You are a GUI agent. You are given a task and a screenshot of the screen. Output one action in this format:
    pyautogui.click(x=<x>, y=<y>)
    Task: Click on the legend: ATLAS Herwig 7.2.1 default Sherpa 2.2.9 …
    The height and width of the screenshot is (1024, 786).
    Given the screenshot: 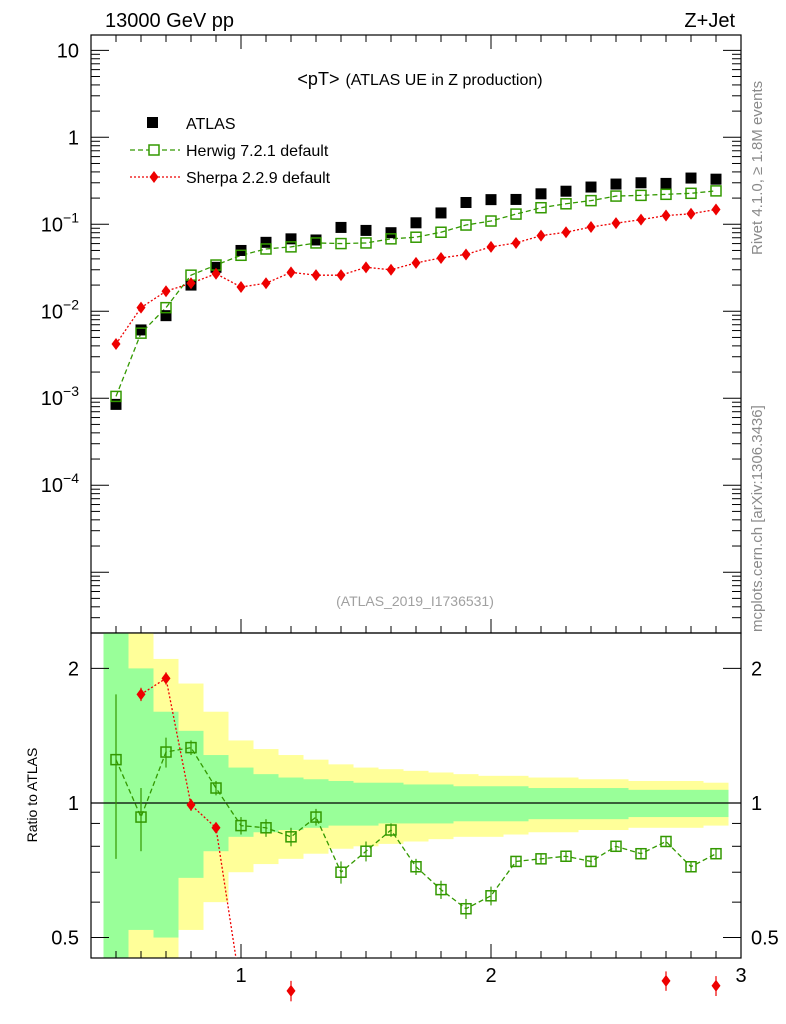 What is the action you would take?
    pyautogui.click(x=230, y=151)
    